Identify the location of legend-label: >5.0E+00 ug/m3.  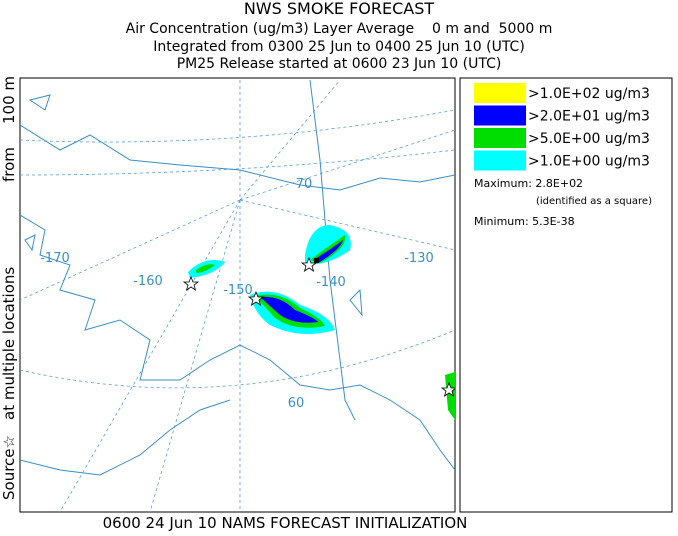
(589, 139).